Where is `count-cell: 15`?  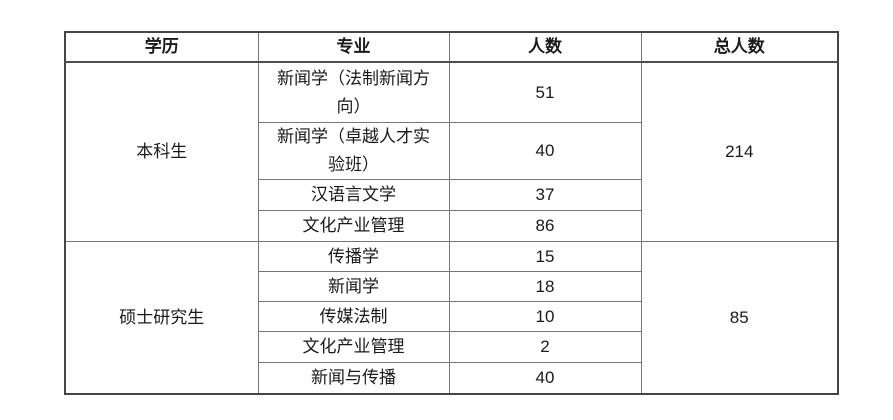 count-cell: 15 is located at coordinates (545, 256).